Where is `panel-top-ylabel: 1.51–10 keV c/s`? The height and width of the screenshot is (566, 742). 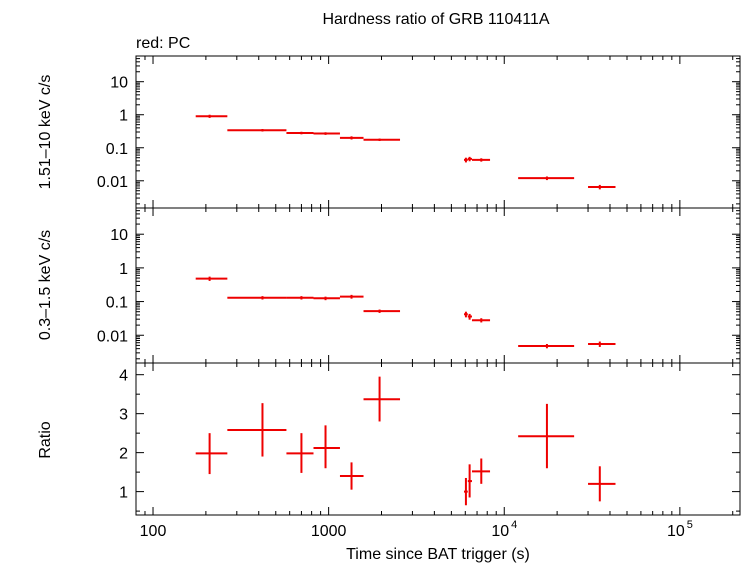
panel-top-ylabel: 1.51–10 keV c/s is located at coordinates (45, 132).